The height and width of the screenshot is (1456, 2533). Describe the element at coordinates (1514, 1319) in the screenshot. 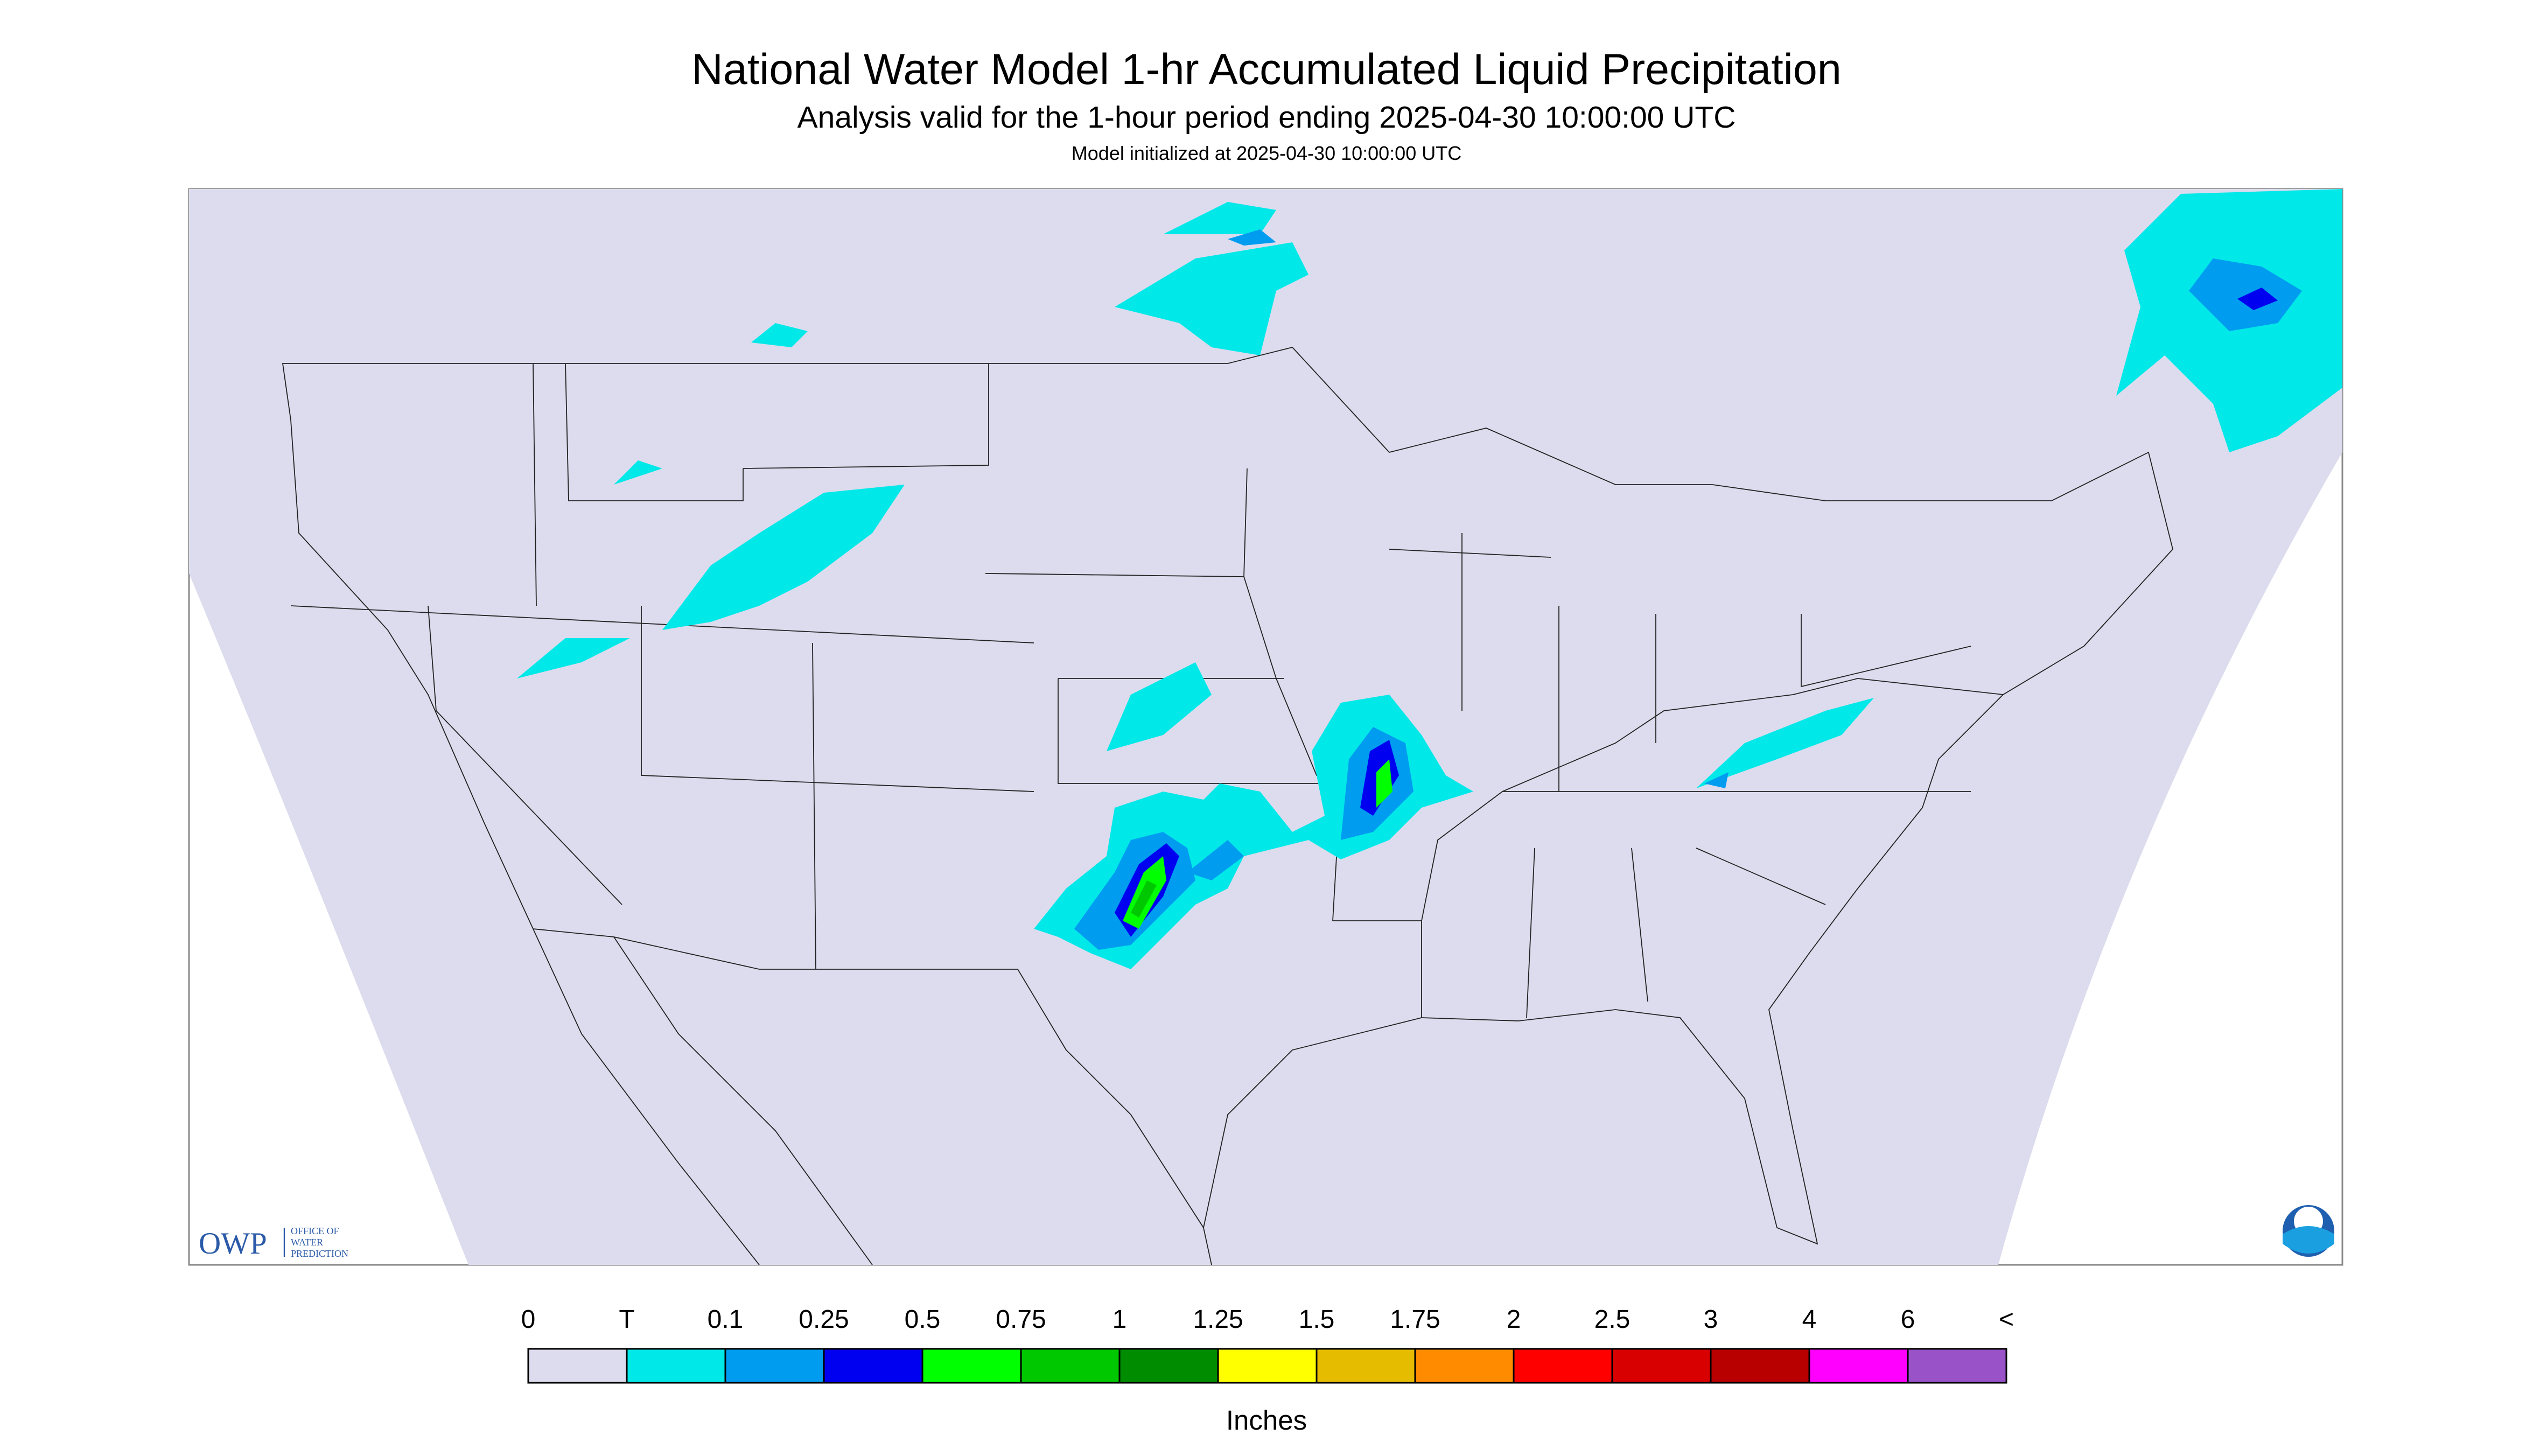

I see `legend-label: 2` at that location.